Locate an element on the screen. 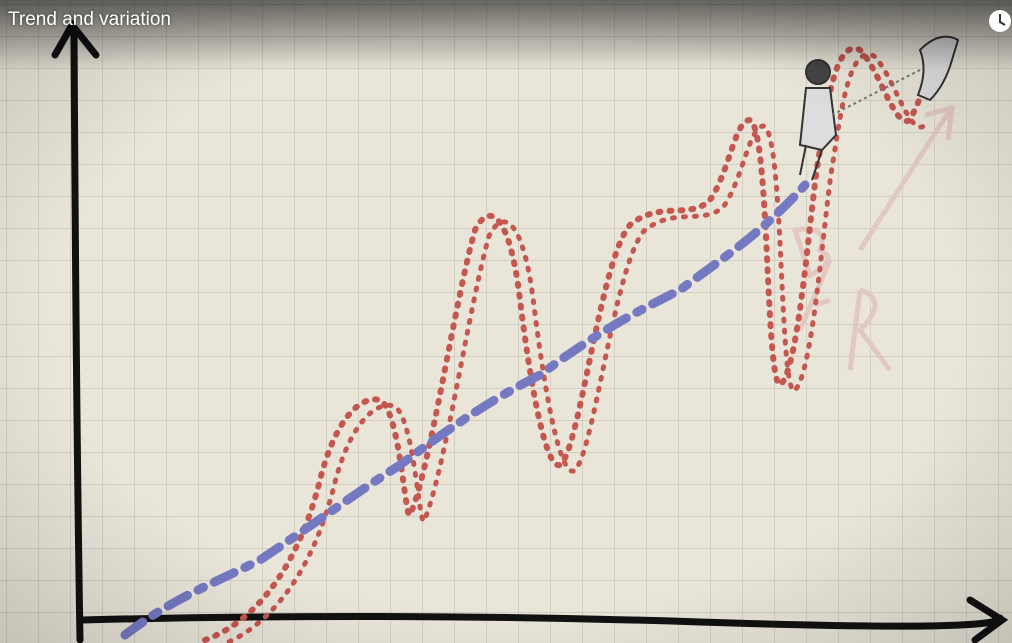 Image resolution: width=1012 pixels, height=643 pixels. watch-later-icon is located at coordinates (1000, 21).